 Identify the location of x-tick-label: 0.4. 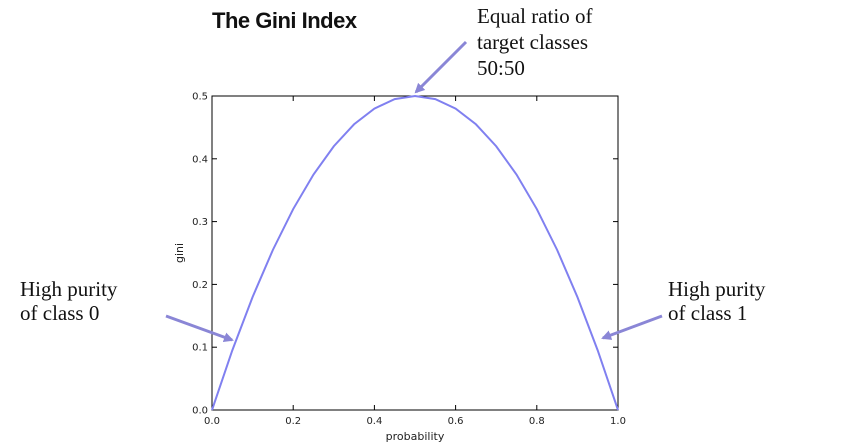
(374, 421).